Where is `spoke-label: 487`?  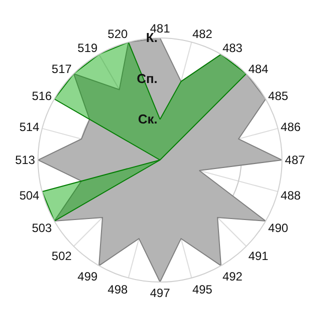 spoke-label: 487 is located at coordinates (295, 160).